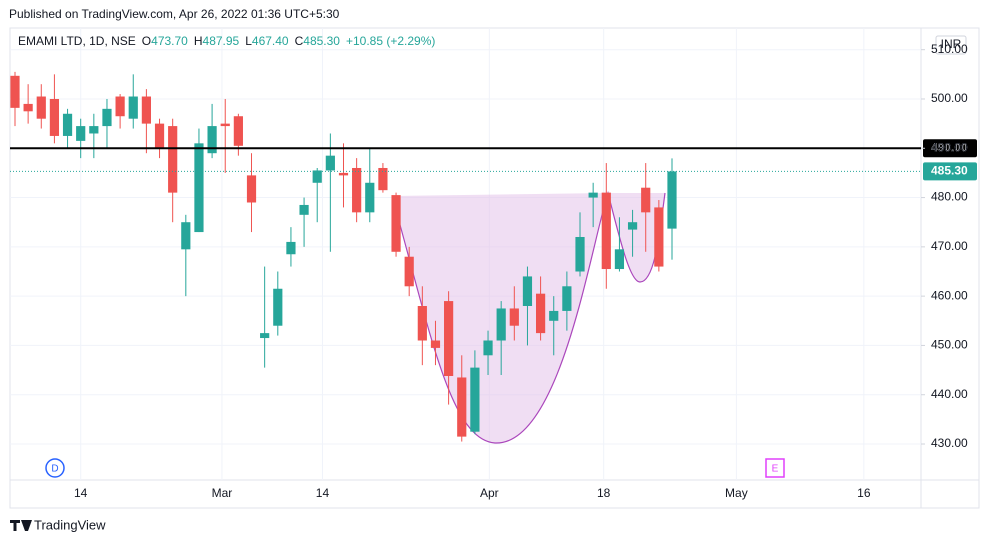 This screenshot has width=989, height=544. What do you see at coordinates (77, 41) in the screenshot?
I see `symbol-label: EMAMI LTD, 1D, NSE` at bounding box center [77, 41].